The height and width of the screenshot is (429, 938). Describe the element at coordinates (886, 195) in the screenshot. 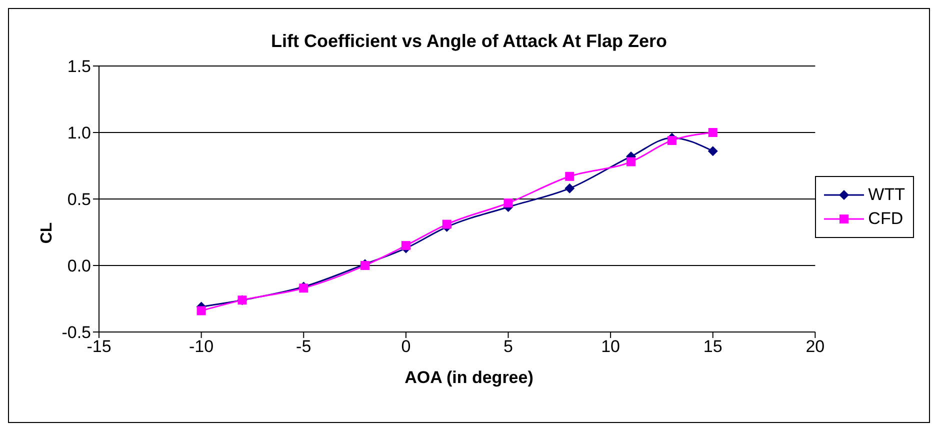

I see `legend-label: WTT` at that location.